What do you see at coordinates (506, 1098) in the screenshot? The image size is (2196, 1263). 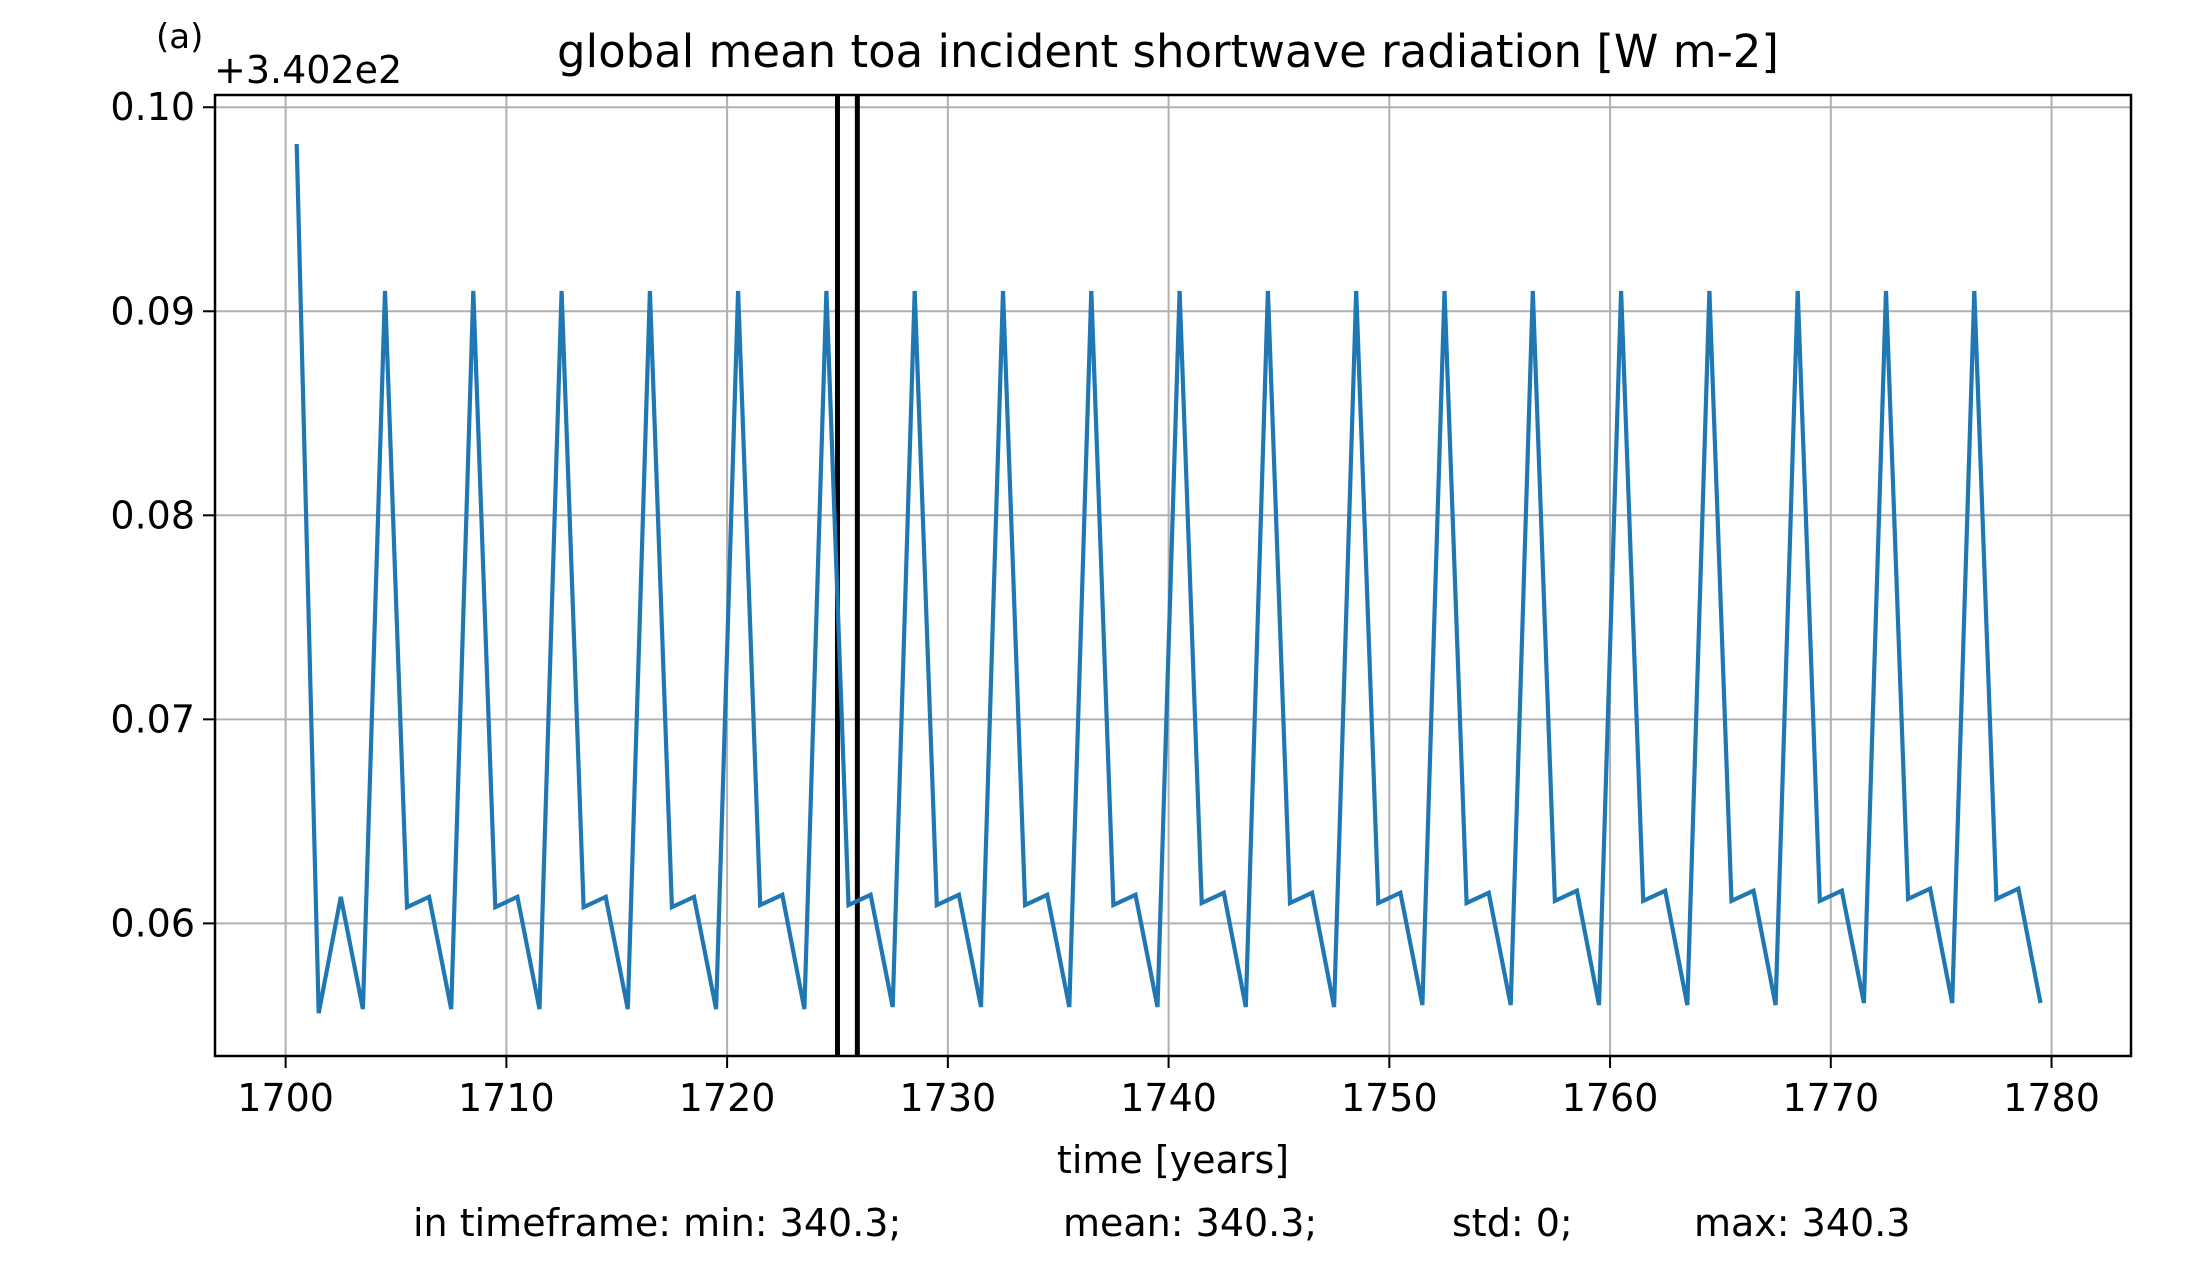 I see `x-tick-label: 1710` at bounding box center [506, 1098].